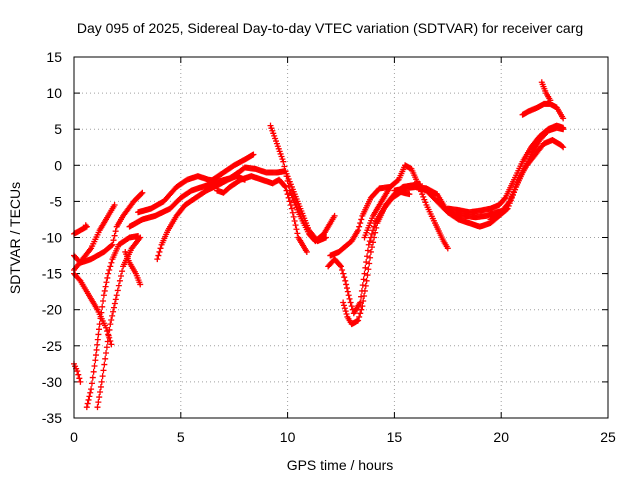  Describe the element at coordinates (54, 93) in the screenshot. I see `y-tick-label: 10` at that location.